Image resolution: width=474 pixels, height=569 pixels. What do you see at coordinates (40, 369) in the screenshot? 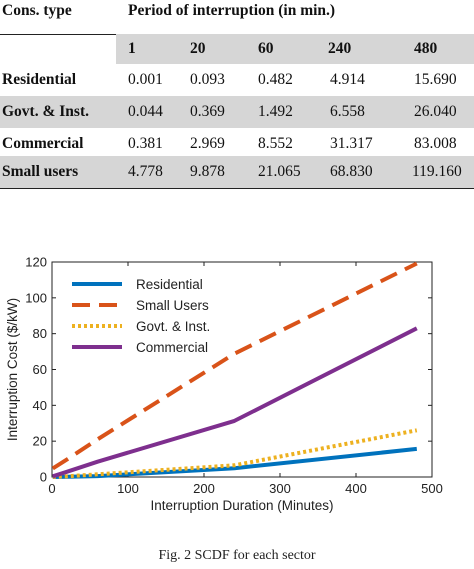
I see `y-tick-label: 60` at bounding box center [40, 369].